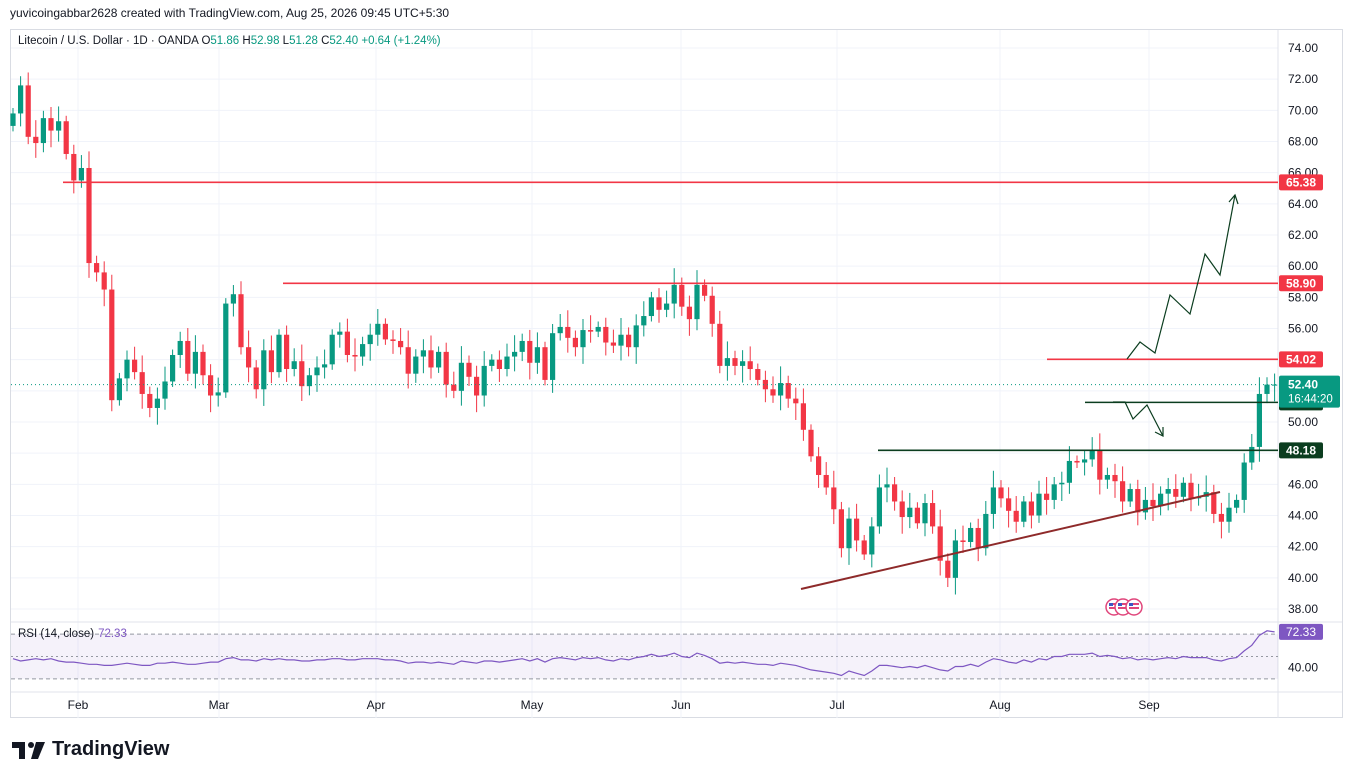 Image resolution: width=1355 pixels, height=779 pixels. Describe the element at coordinates (90, 749) in the screenshot. I see `tradingview-brand: TradingView` at that location.